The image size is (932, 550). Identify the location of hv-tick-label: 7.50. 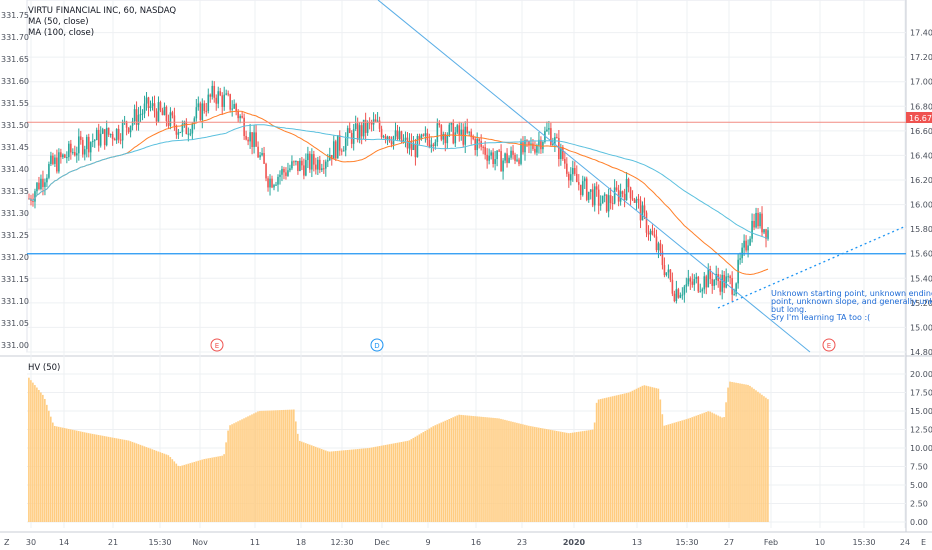
(919, 467).